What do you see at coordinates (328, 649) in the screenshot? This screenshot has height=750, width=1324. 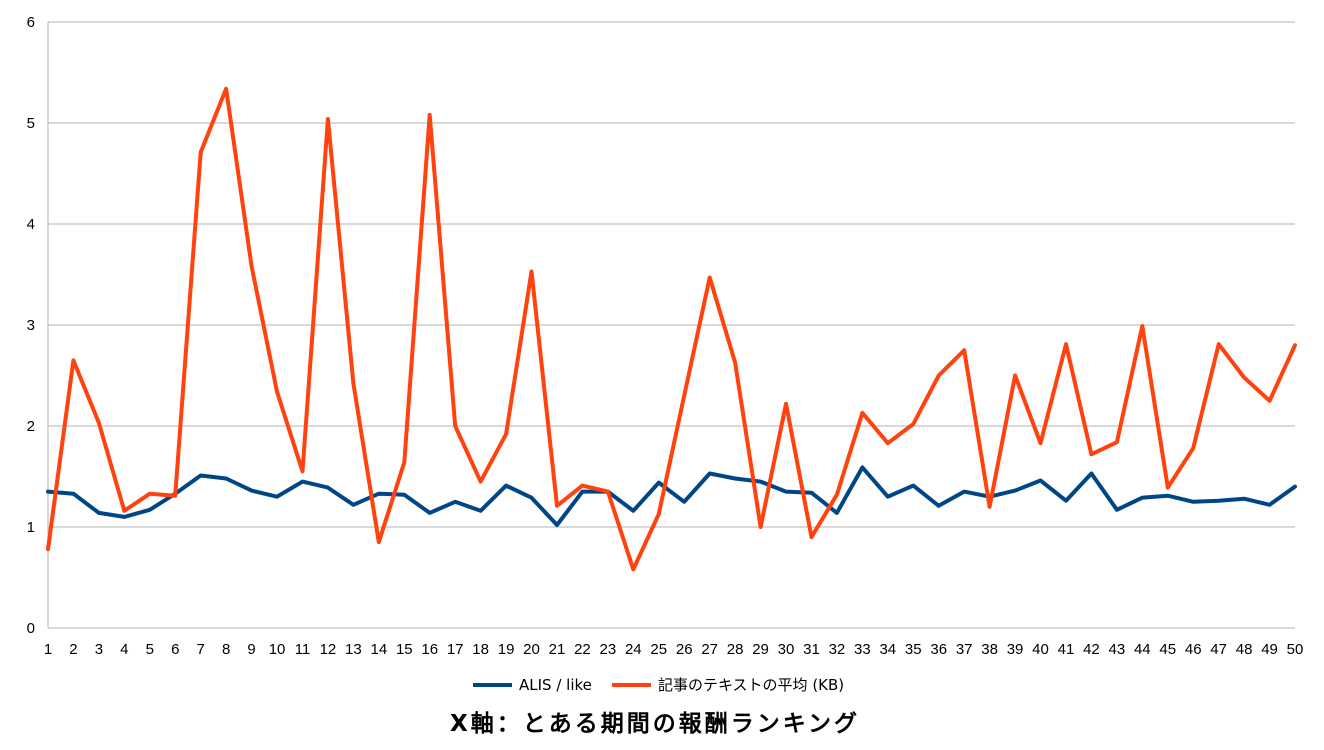 I see `x-tick-label: 12` at bounding box center [328, 649].